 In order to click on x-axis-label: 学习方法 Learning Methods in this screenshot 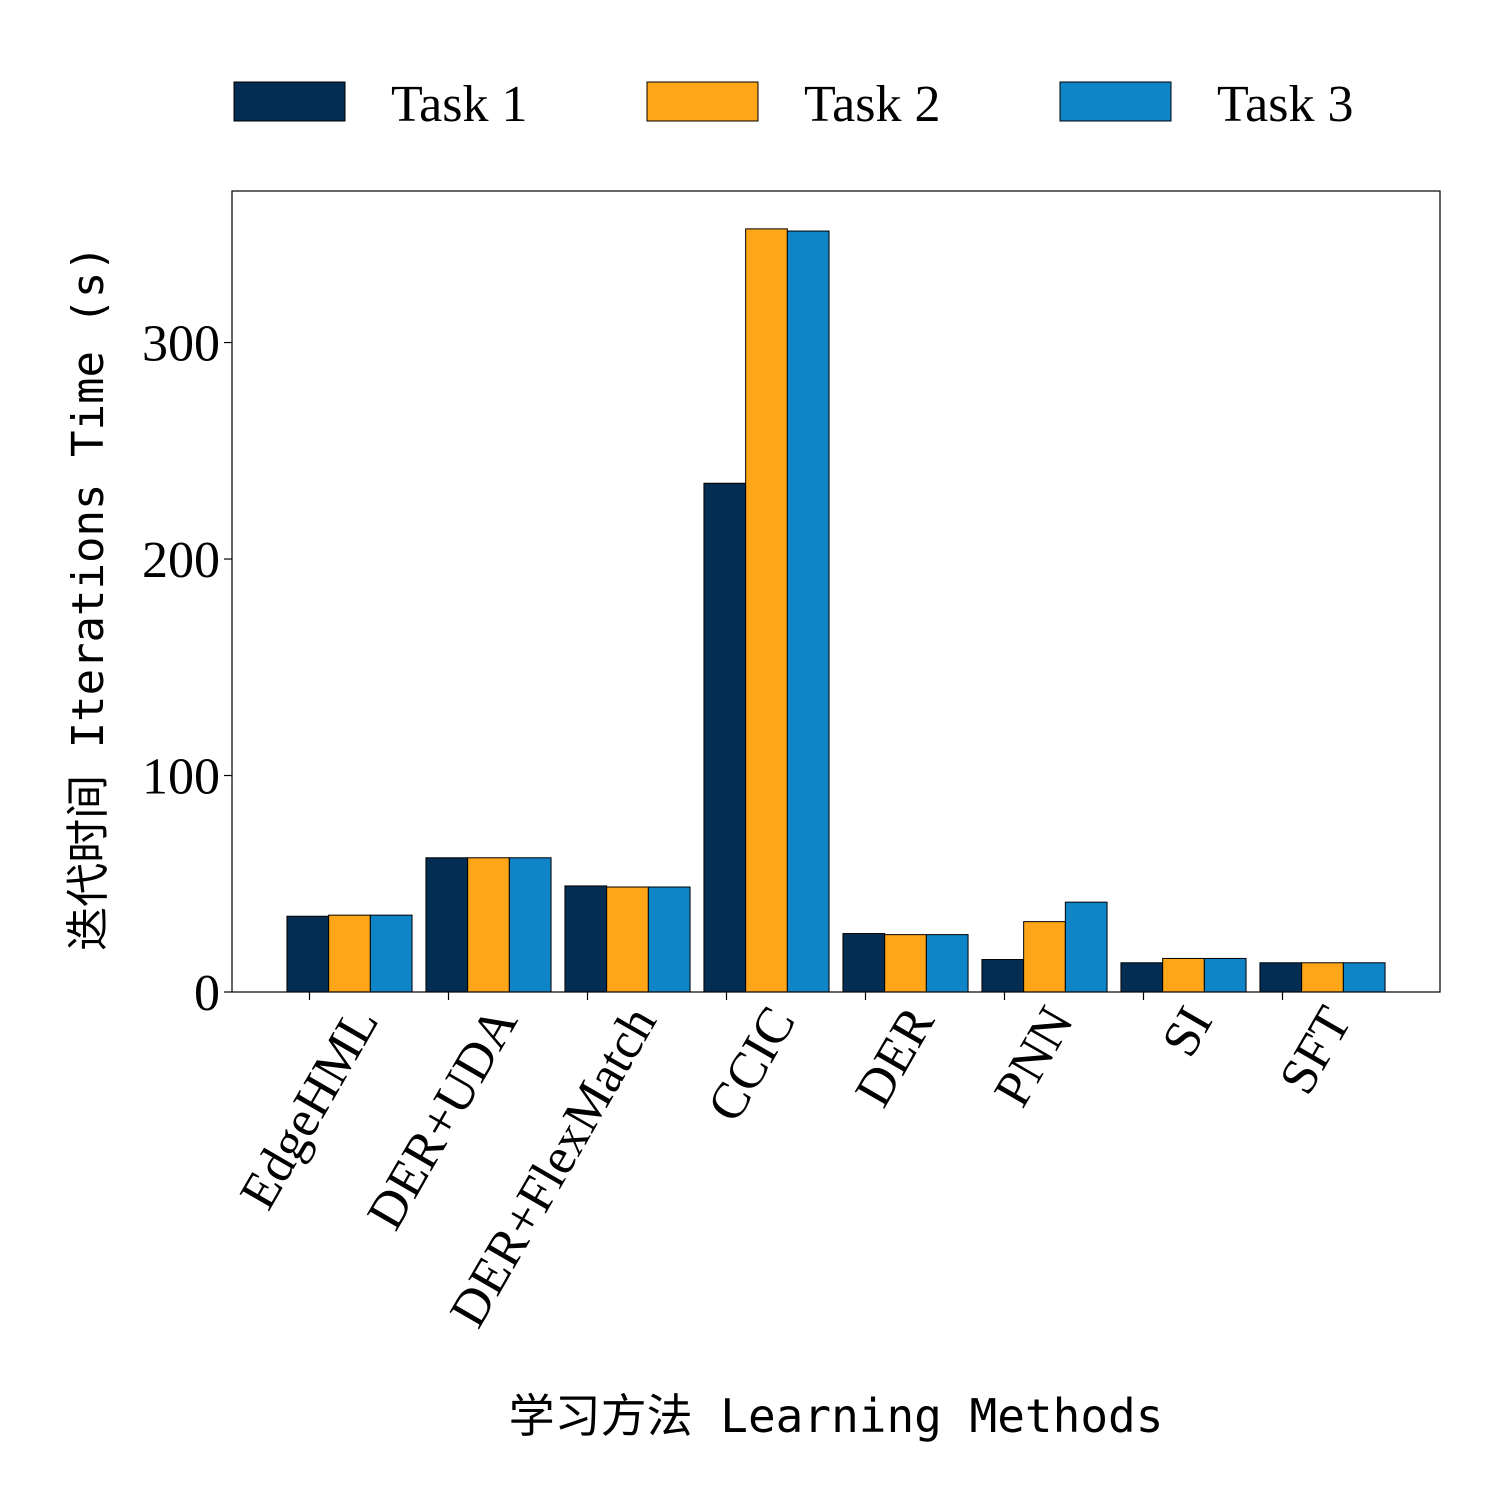, I will do `click(836, 1416)`.